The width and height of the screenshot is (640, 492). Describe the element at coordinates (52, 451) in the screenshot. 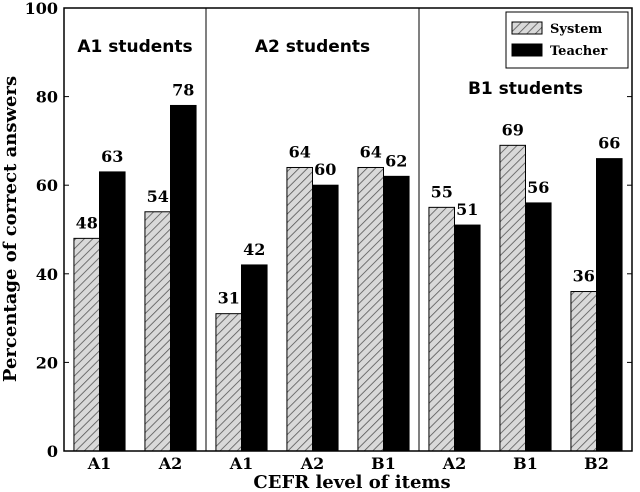

I see `y-tick-label: 0` at that location.